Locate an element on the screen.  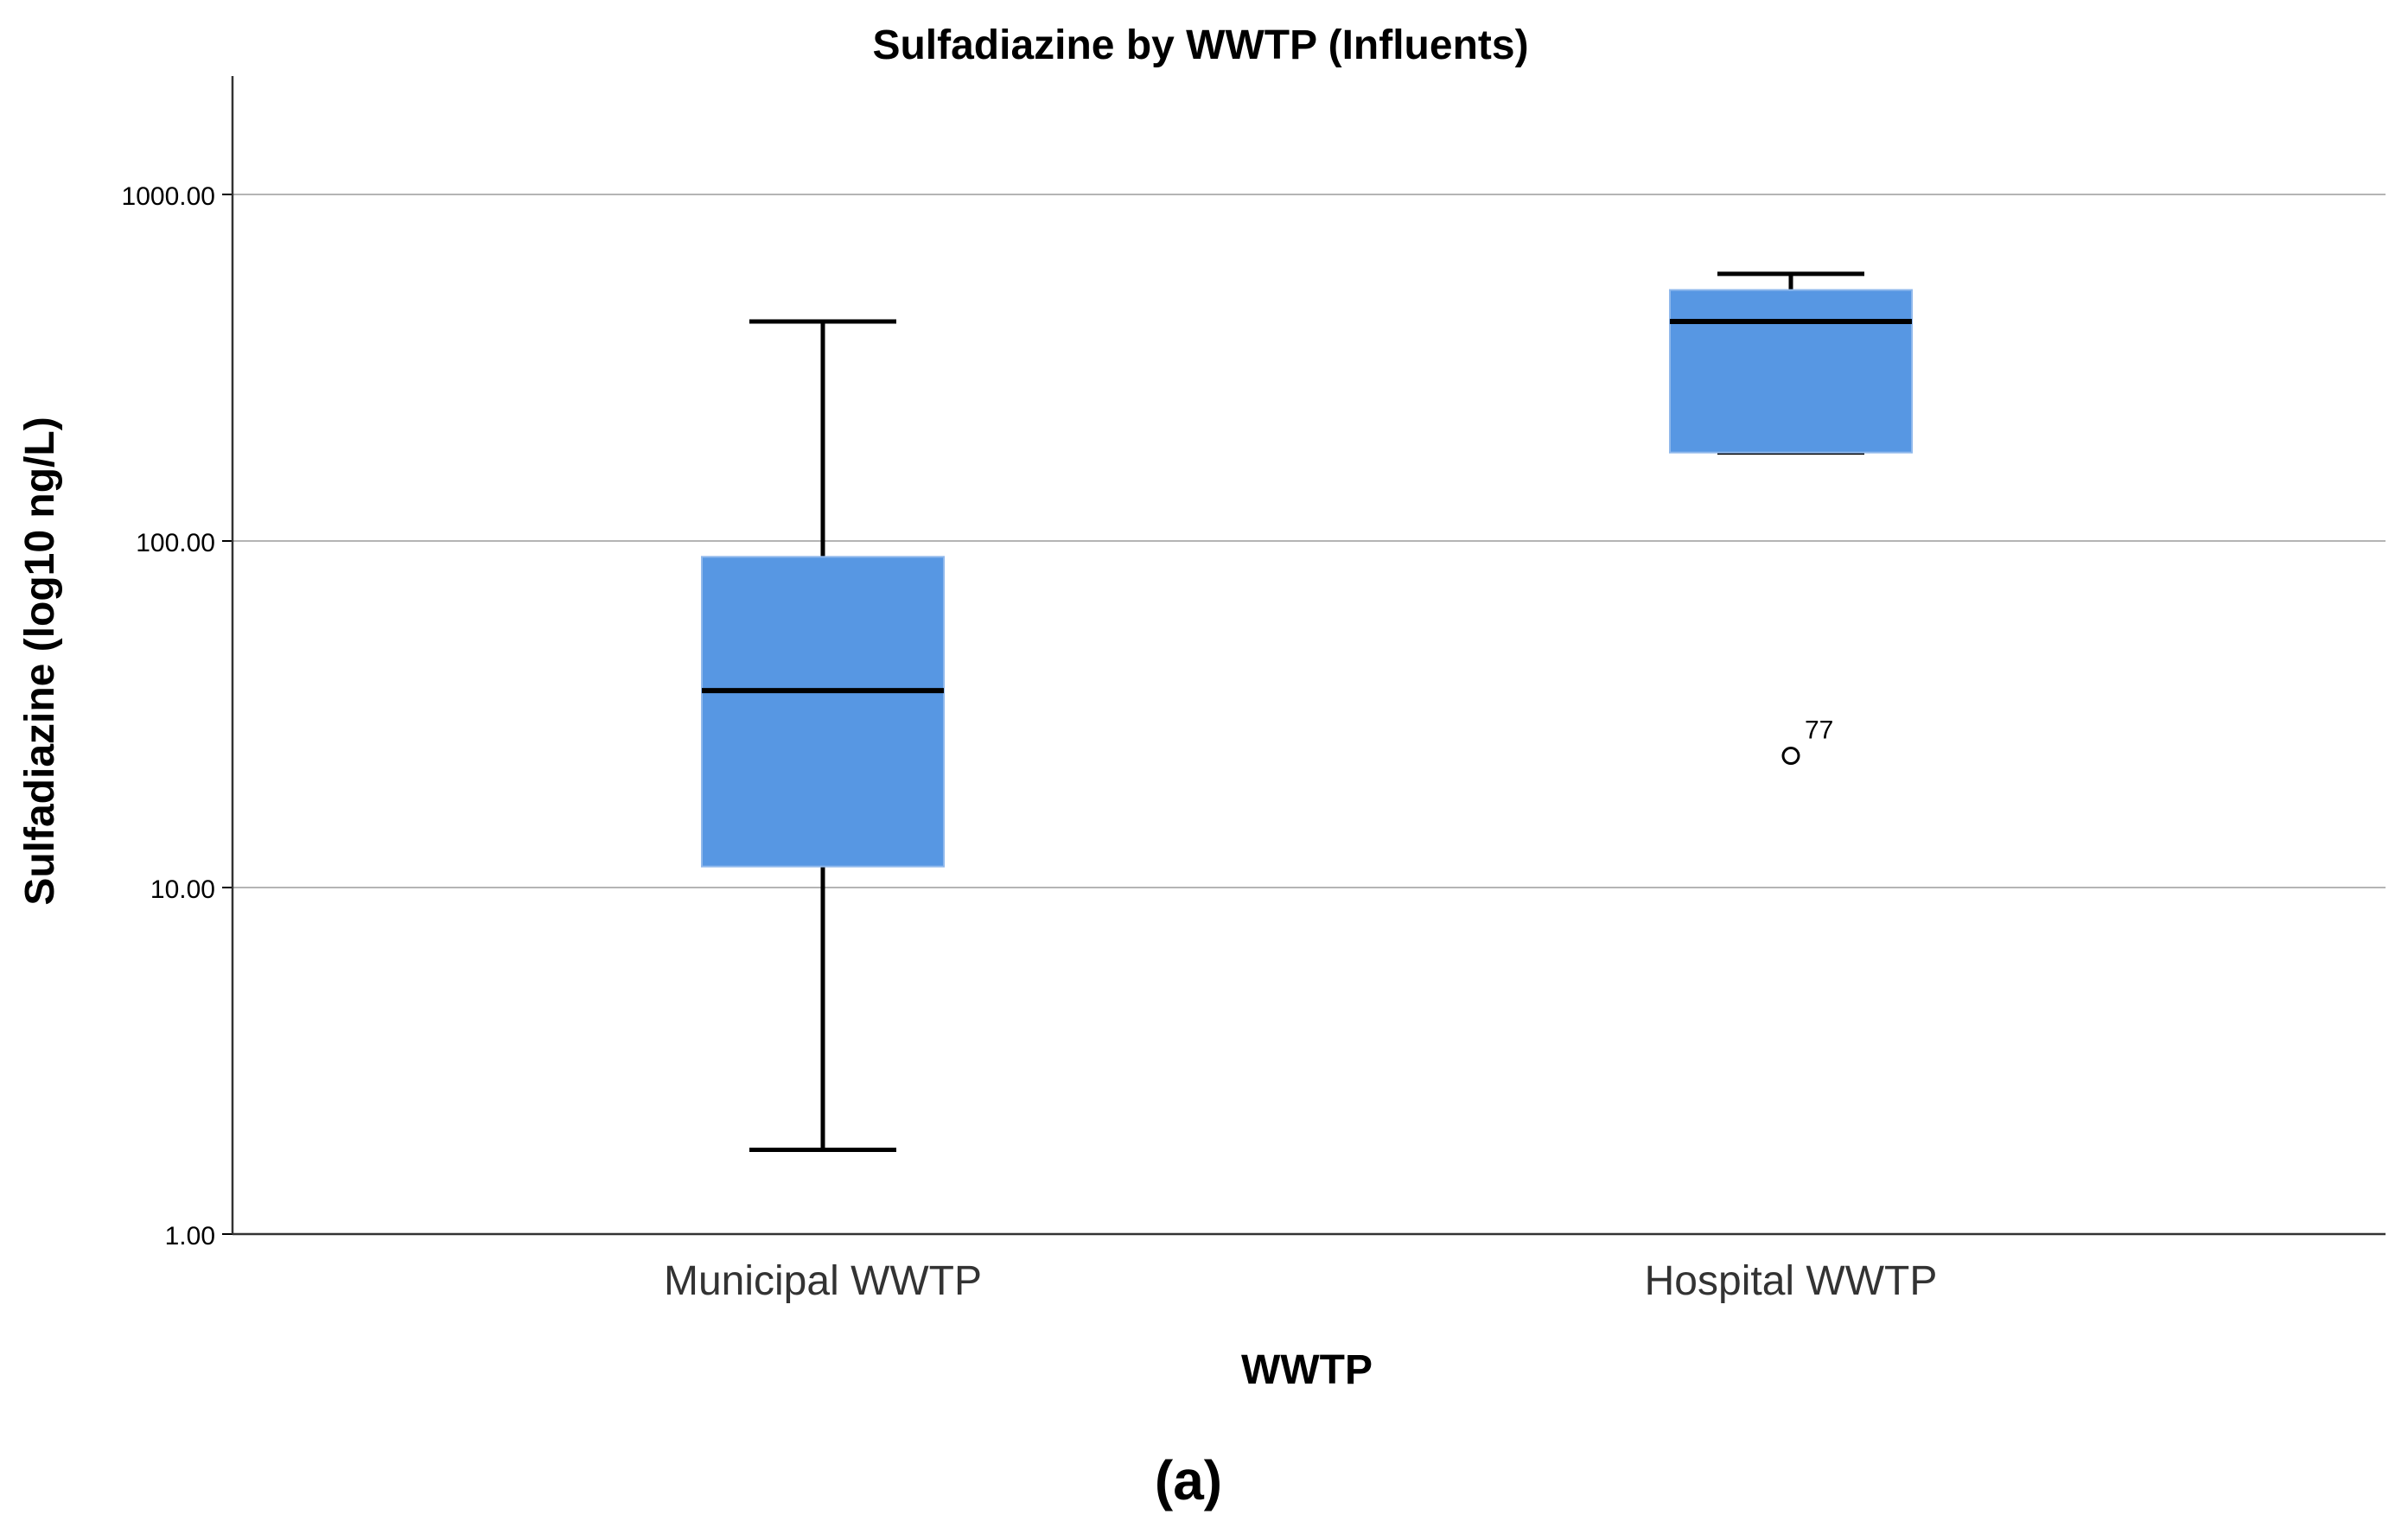
box-group: 77 is located at coordinates (1791, 518).